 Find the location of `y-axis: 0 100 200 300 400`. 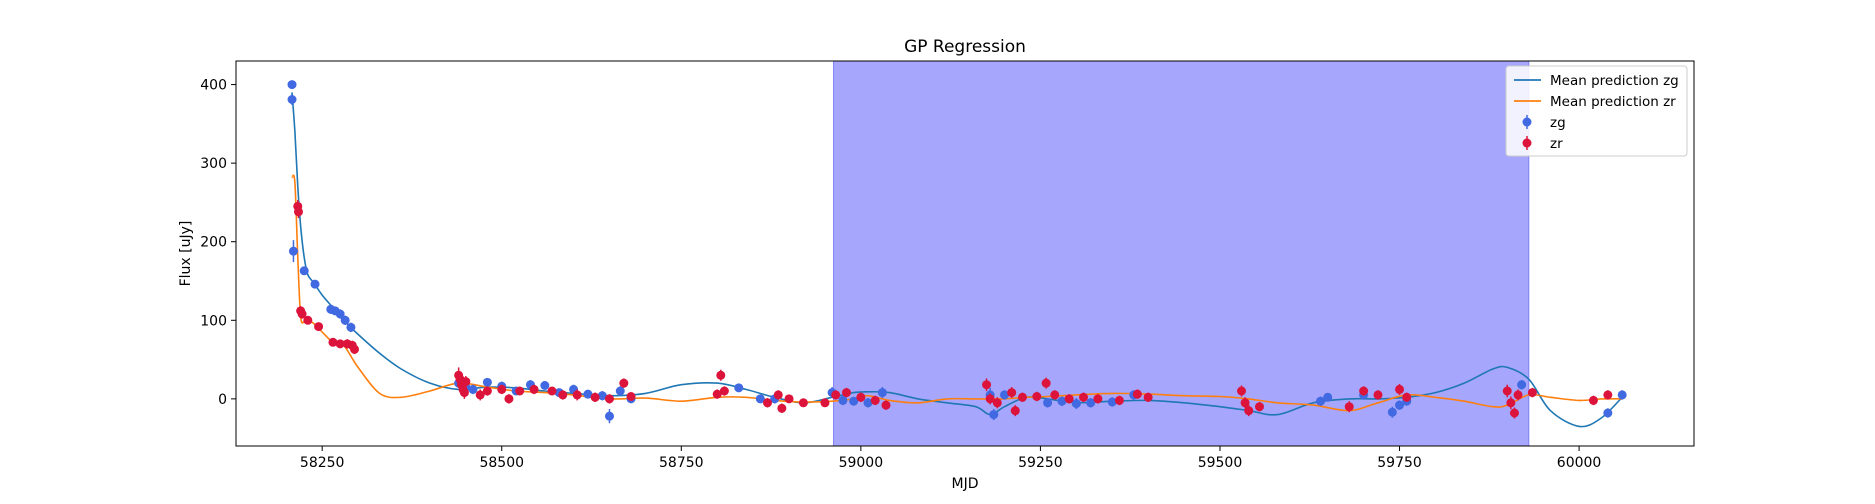

y-axis: 0 100 200 300 400 is located at coordinates (218, 243).